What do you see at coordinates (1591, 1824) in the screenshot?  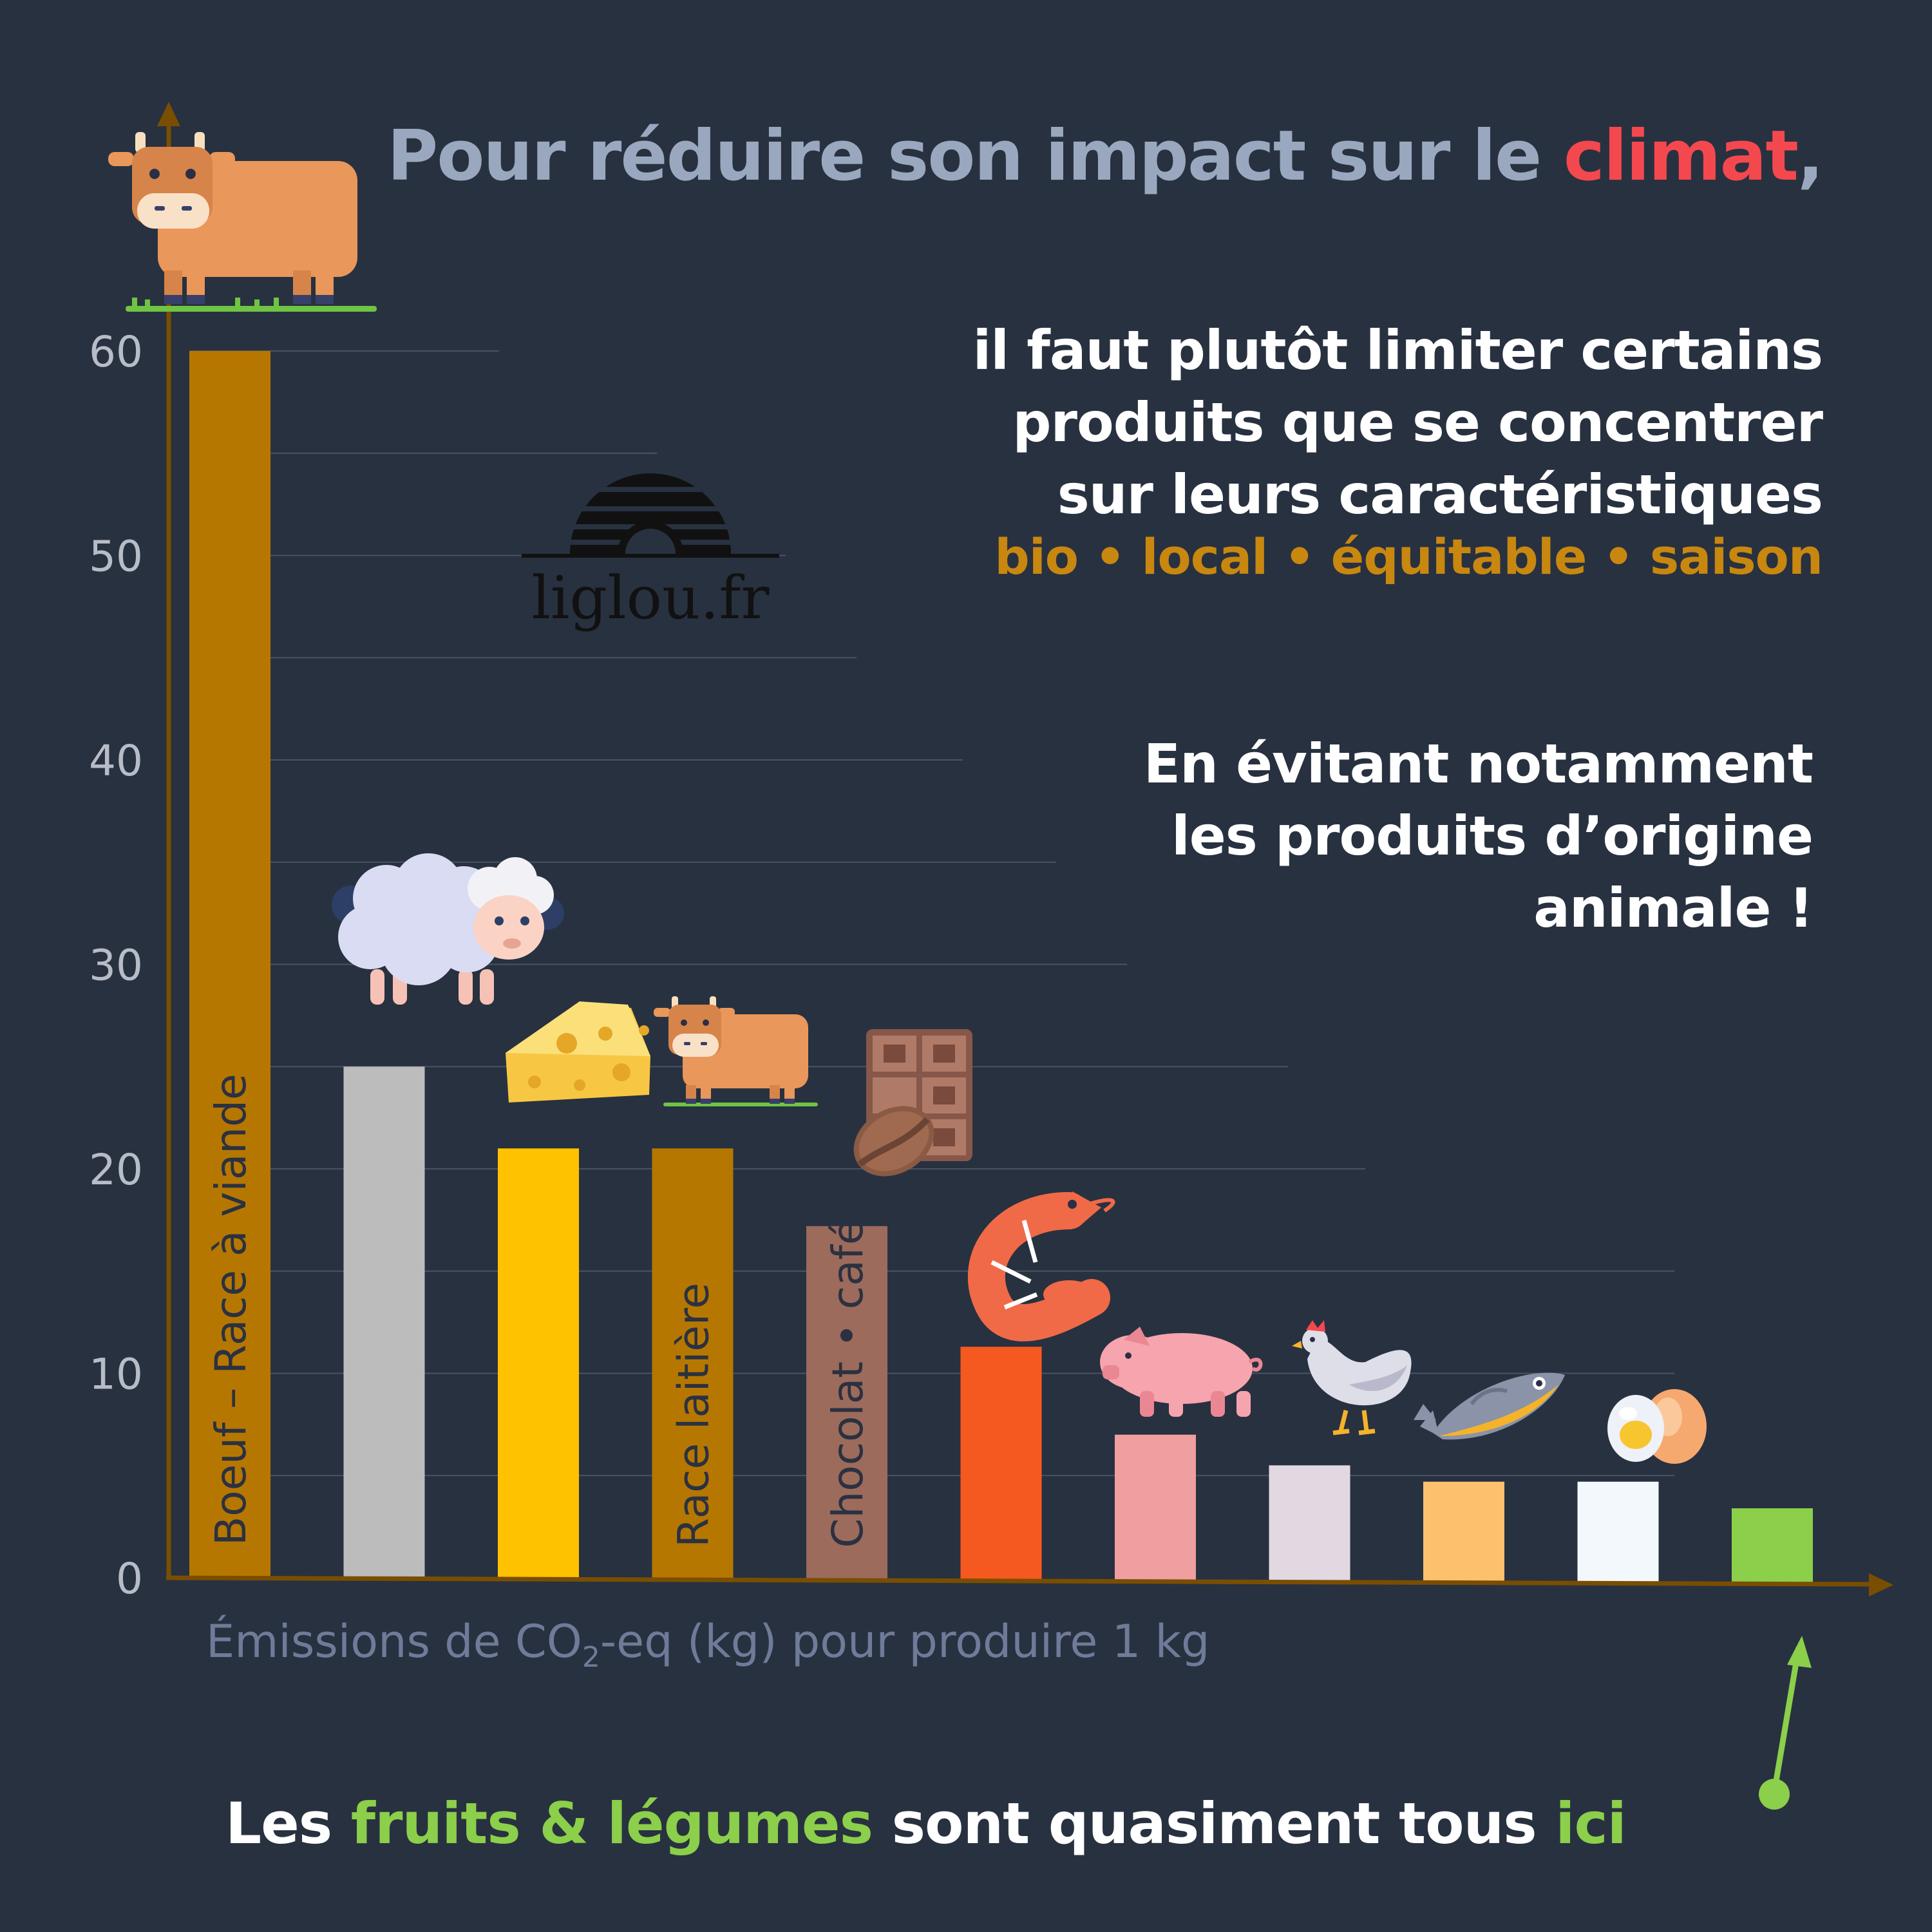 I see `footer-part-4: ici` at bounding box center [1591, 1824].